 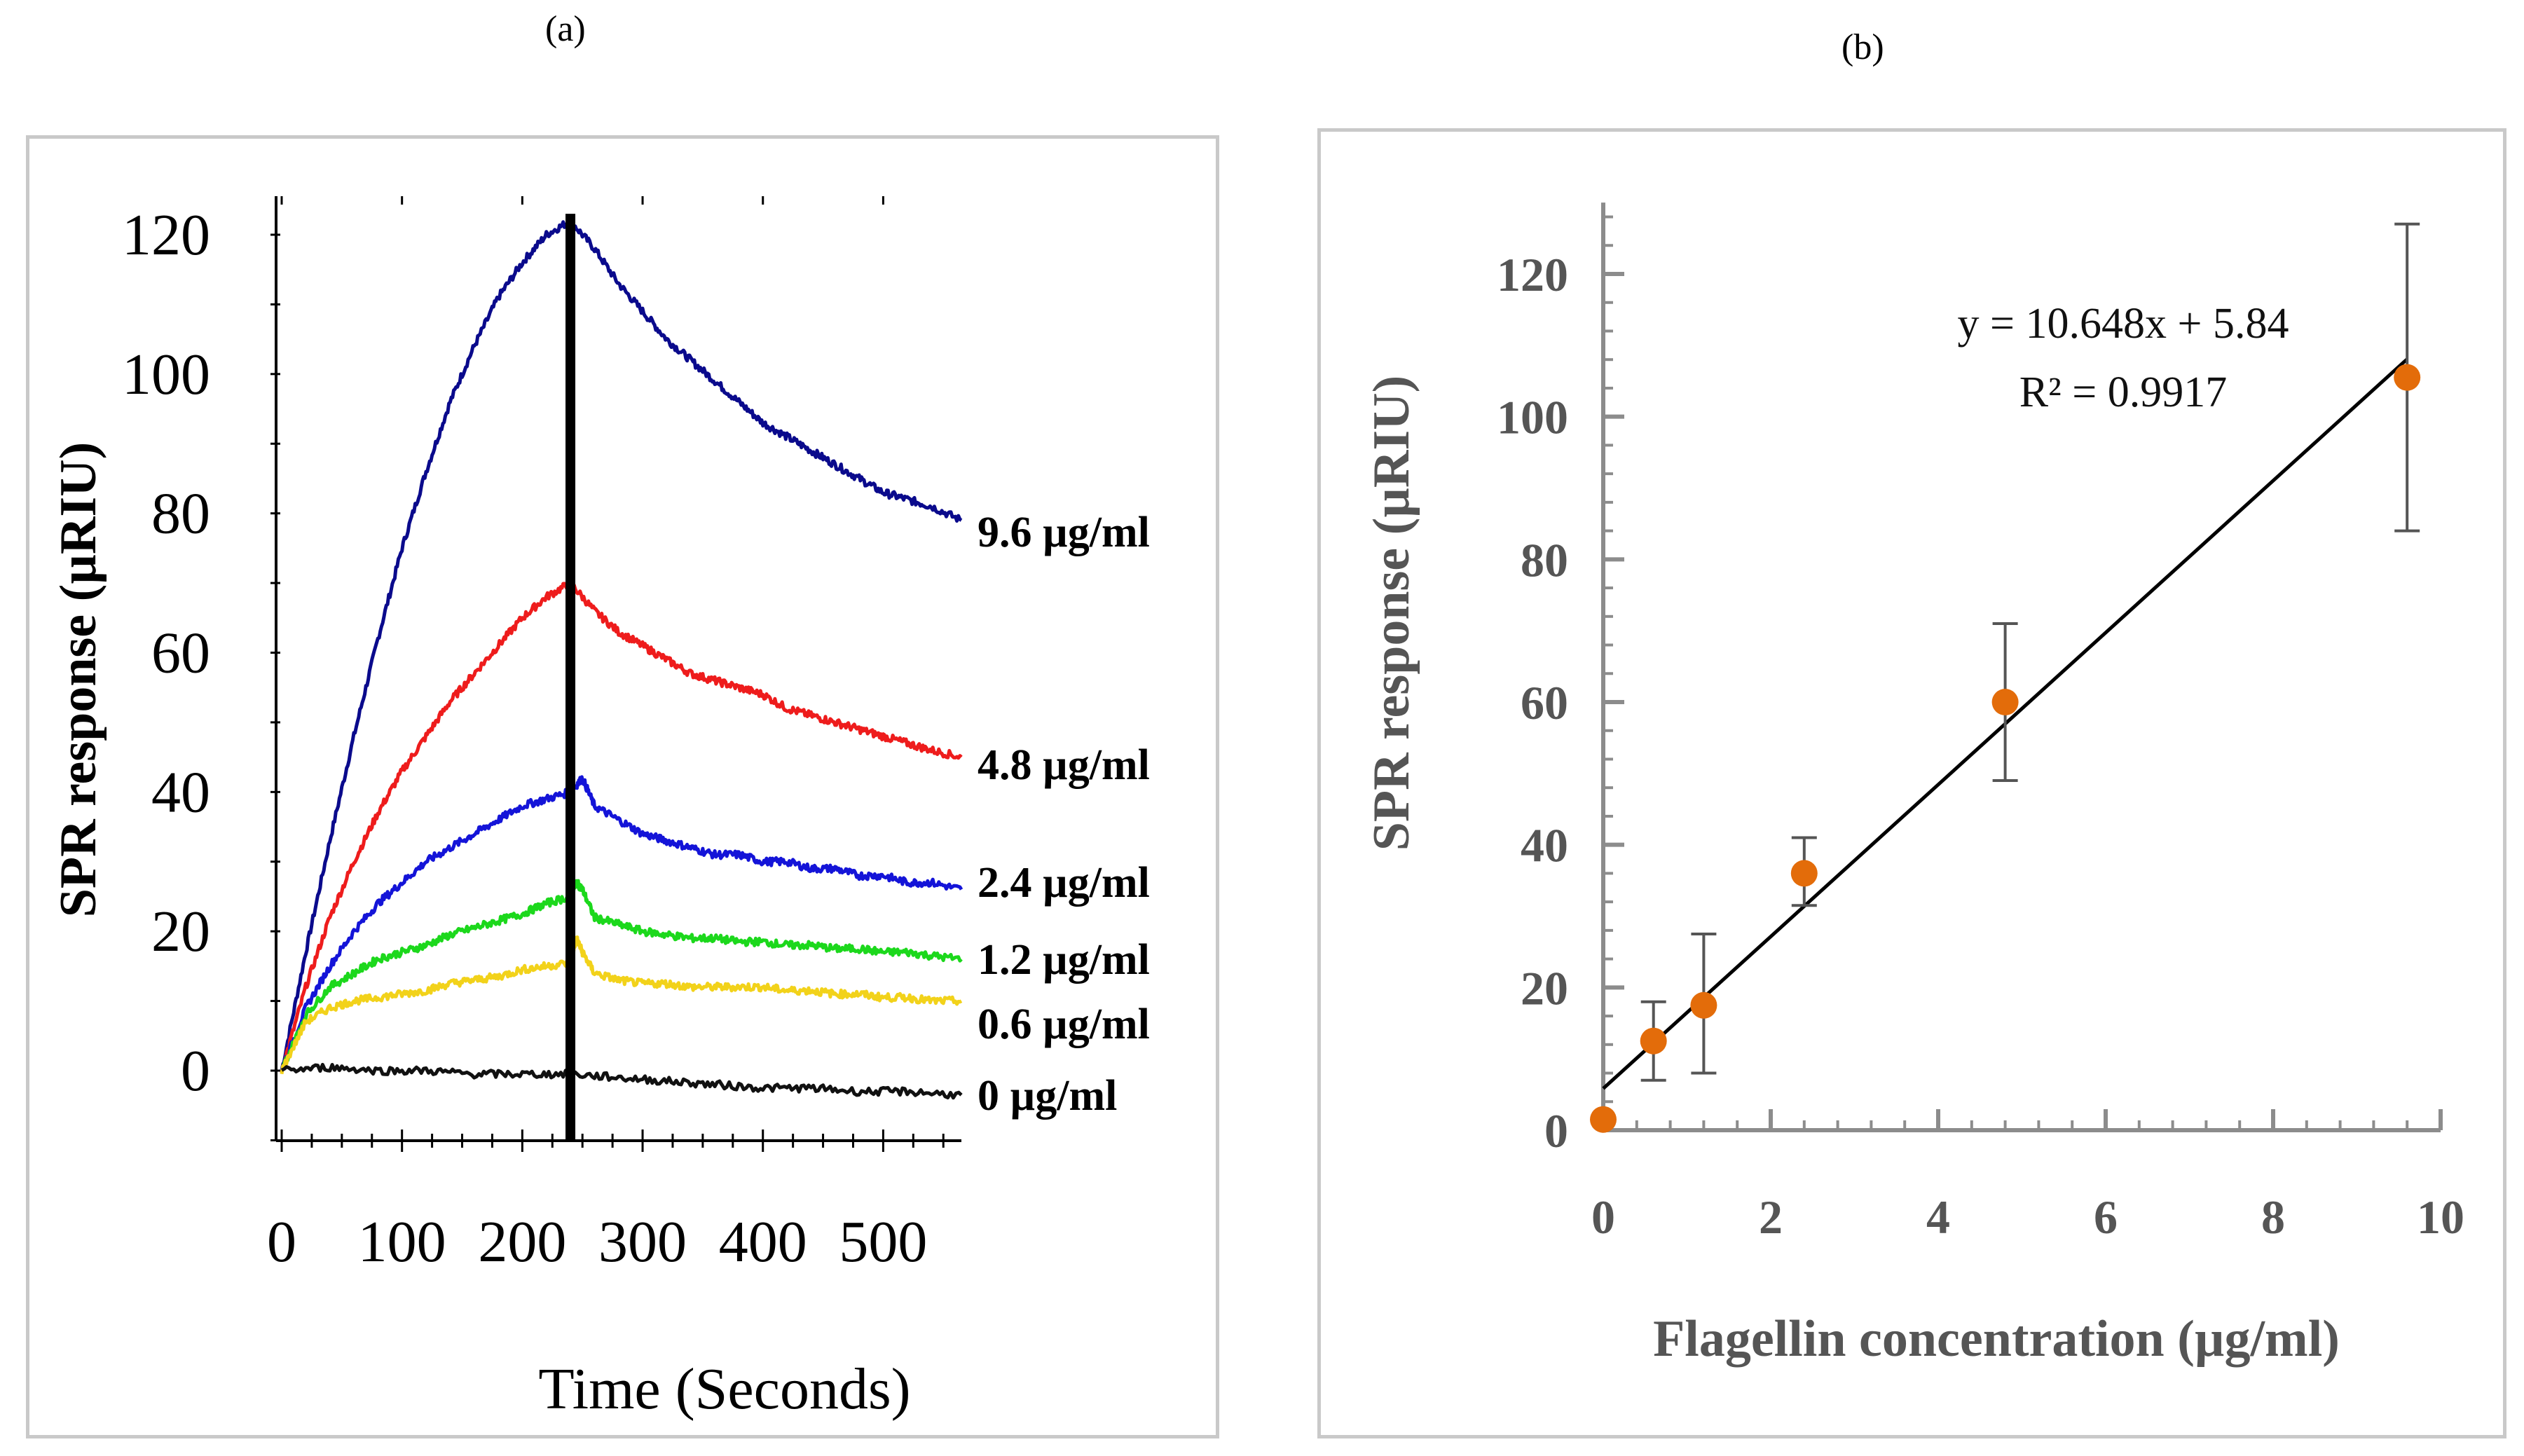 What do you see at coordinates (2123, 393) in the screenshot?
I see `r-squared-value: R² = 0.9917` at bounding box center [2123, 393].